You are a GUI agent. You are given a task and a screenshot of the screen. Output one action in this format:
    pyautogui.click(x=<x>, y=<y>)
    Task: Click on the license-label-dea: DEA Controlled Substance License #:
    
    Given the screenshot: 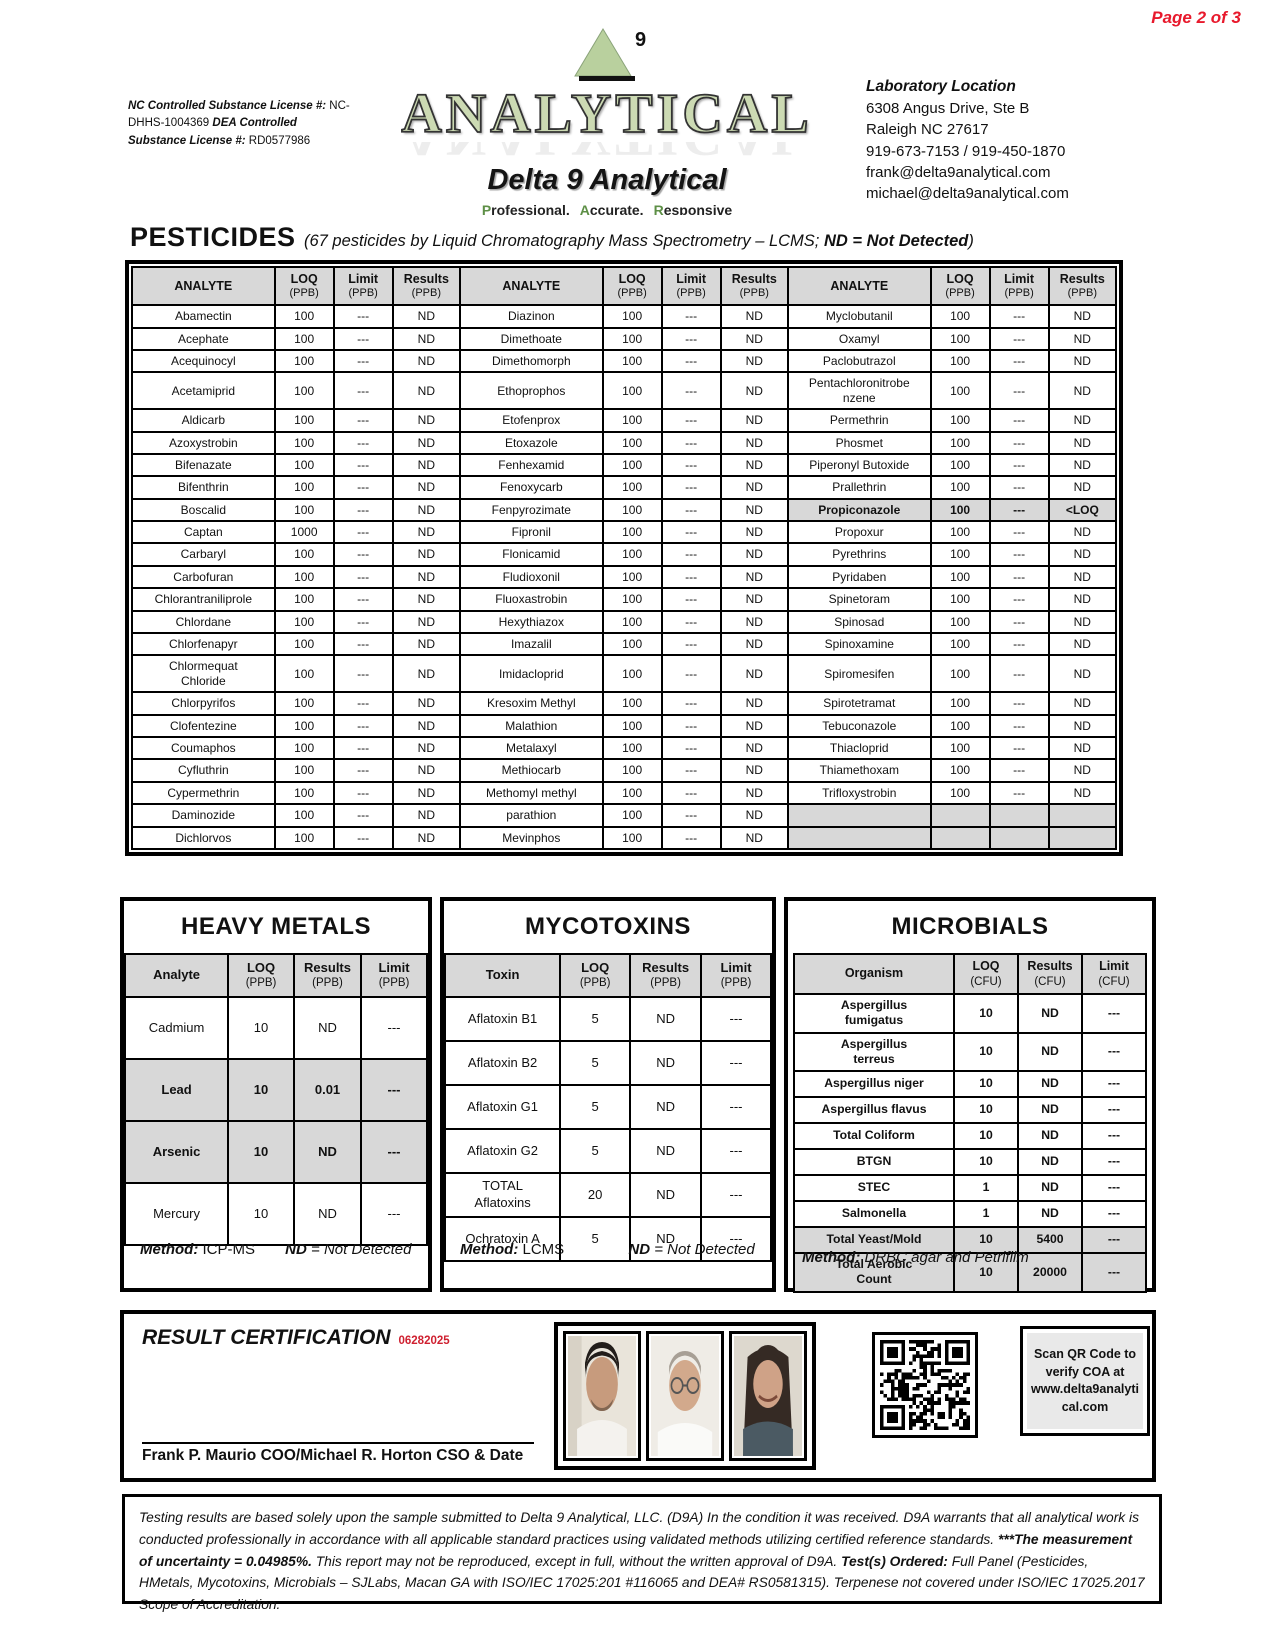 What is the action you would take?
    pyautogui.click(x=212, y=132)
    